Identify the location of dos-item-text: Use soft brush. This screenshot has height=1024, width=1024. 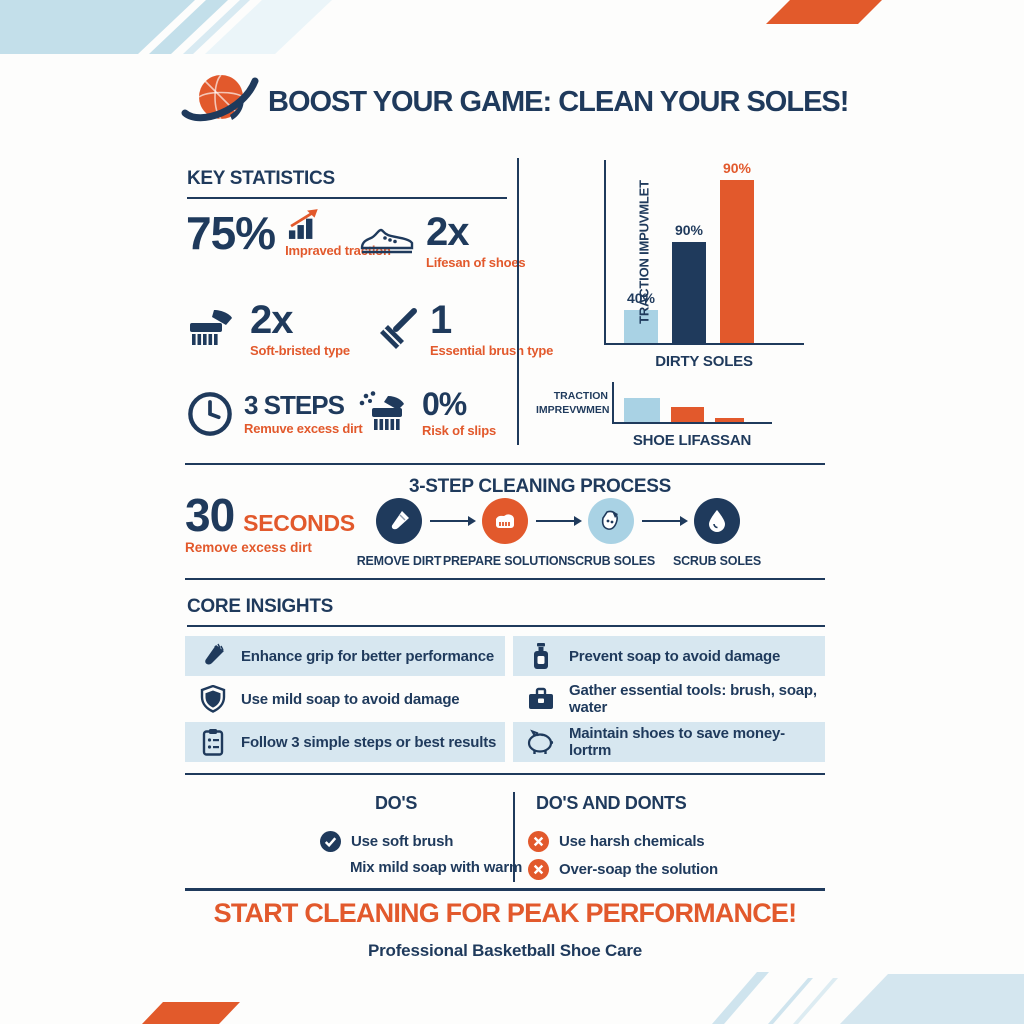
(402, 841).